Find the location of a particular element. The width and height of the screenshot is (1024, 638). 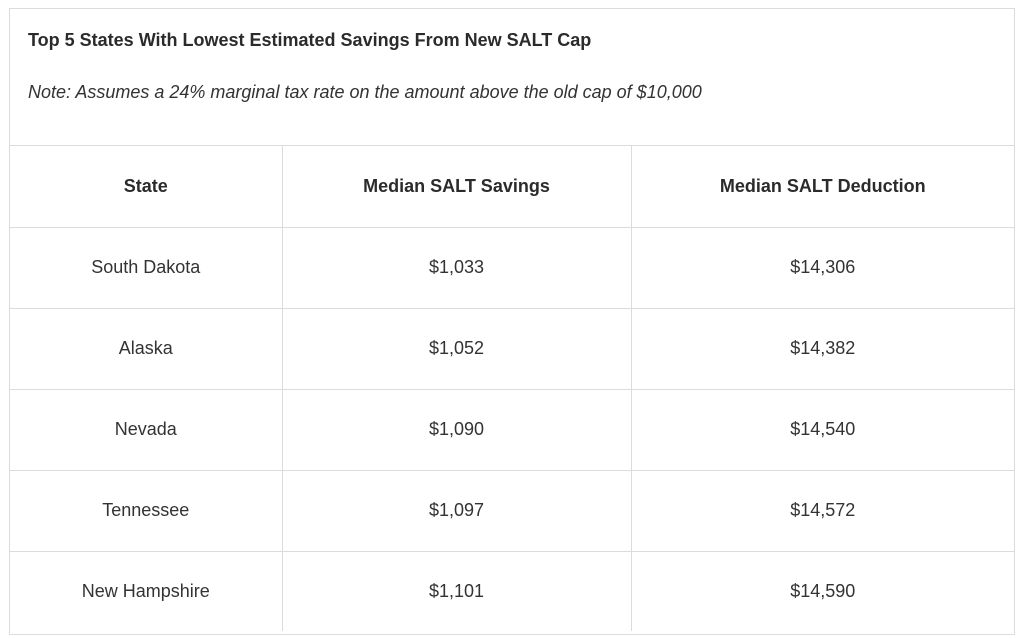

cell-state: Nevada is located at coordinates (146, 430).